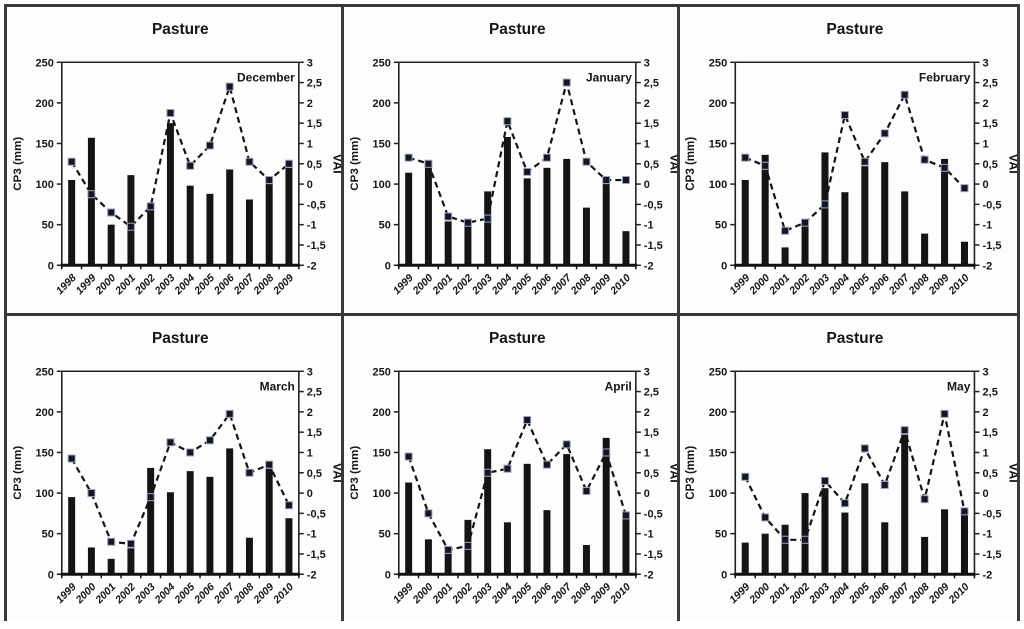 Image resolution: width=1024 pixels, height=629 pixels. Describe the element at coordinates (760, 593) in the screenshot. I see `x-axis-year-label: 2000` at that location.